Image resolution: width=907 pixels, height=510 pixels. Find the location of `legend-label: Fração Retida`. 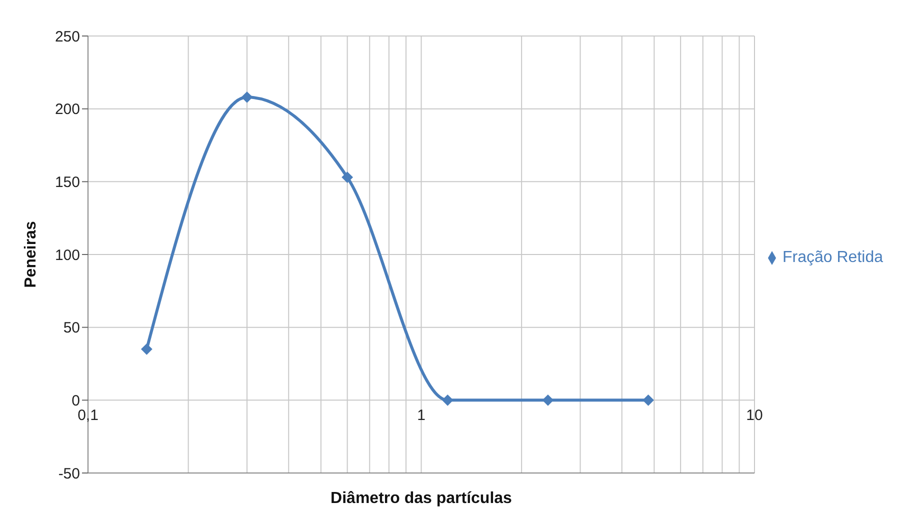

legend-label: Fração Retida is located at coordinates (832, 257).